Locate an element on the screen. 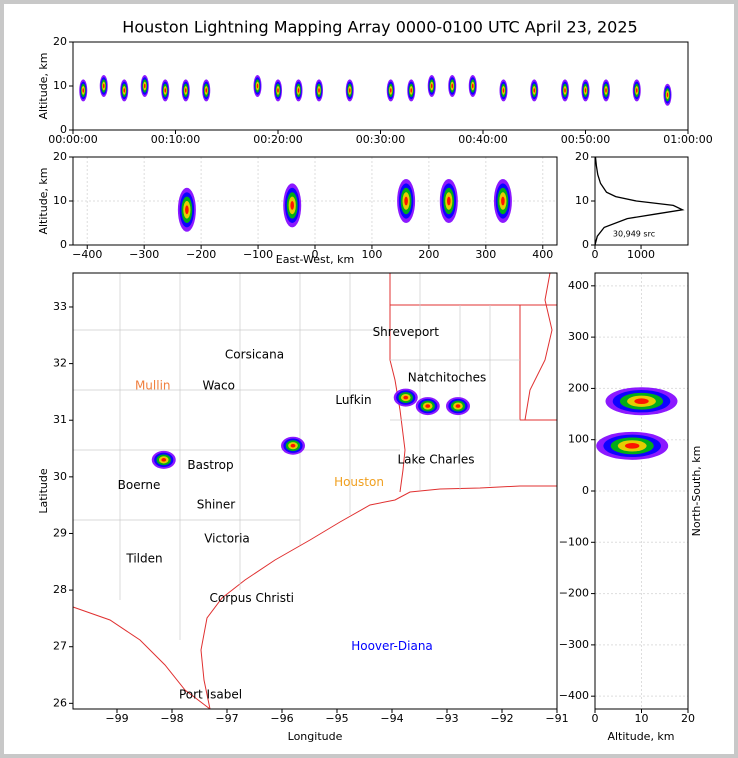 The height and width of the screenshot is (758, 738). city-label: Waco is located at coordinates (219, 386).